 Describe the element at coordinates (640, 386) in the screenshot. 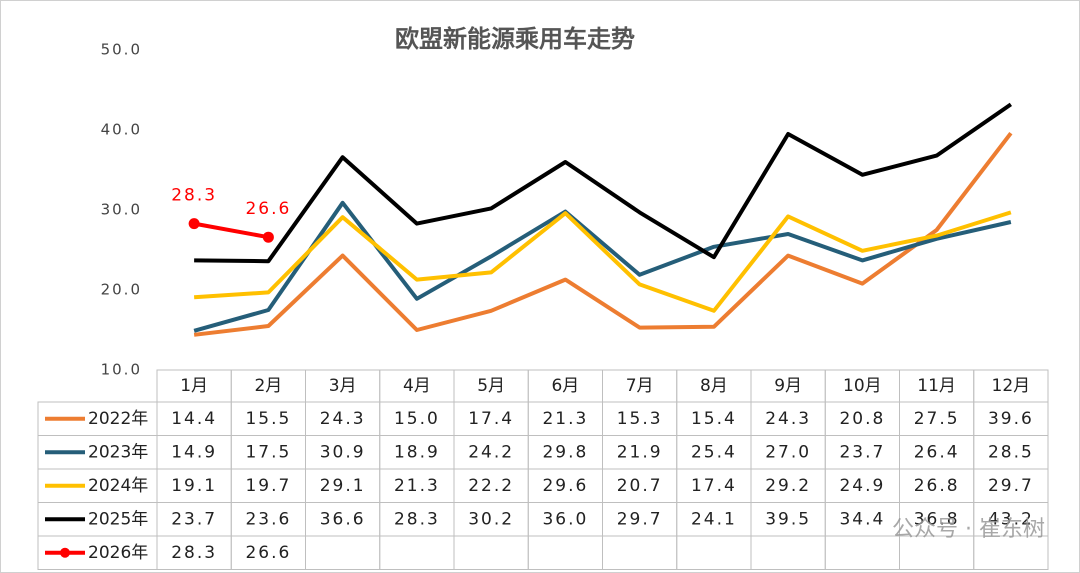

I see `x-tick-label: 7月` at that location.